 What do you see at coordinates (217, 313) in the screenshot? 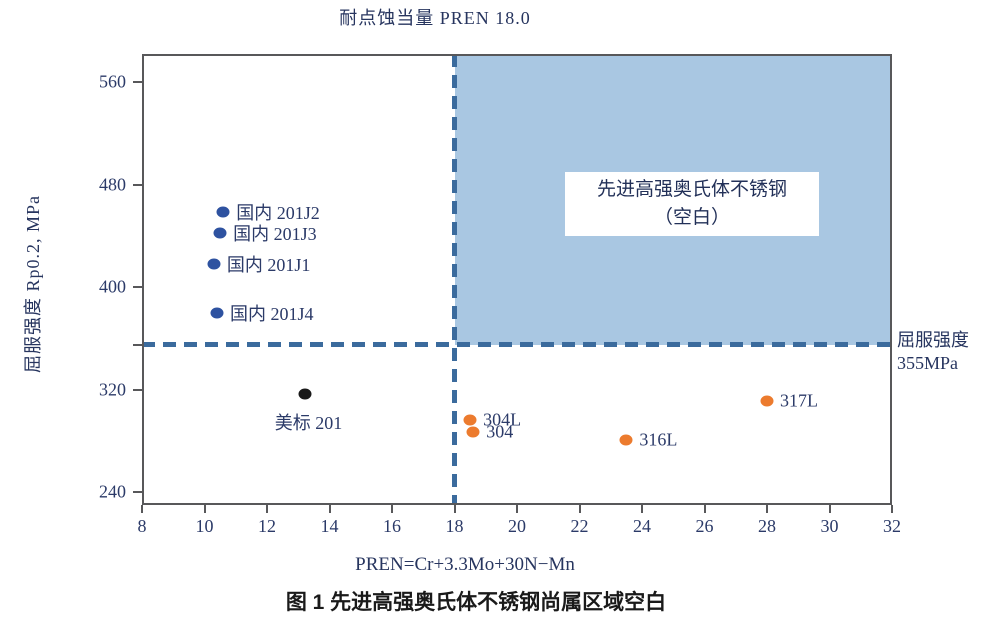
I see `data-point-国内-201J4` at bounding box center [217, 313].